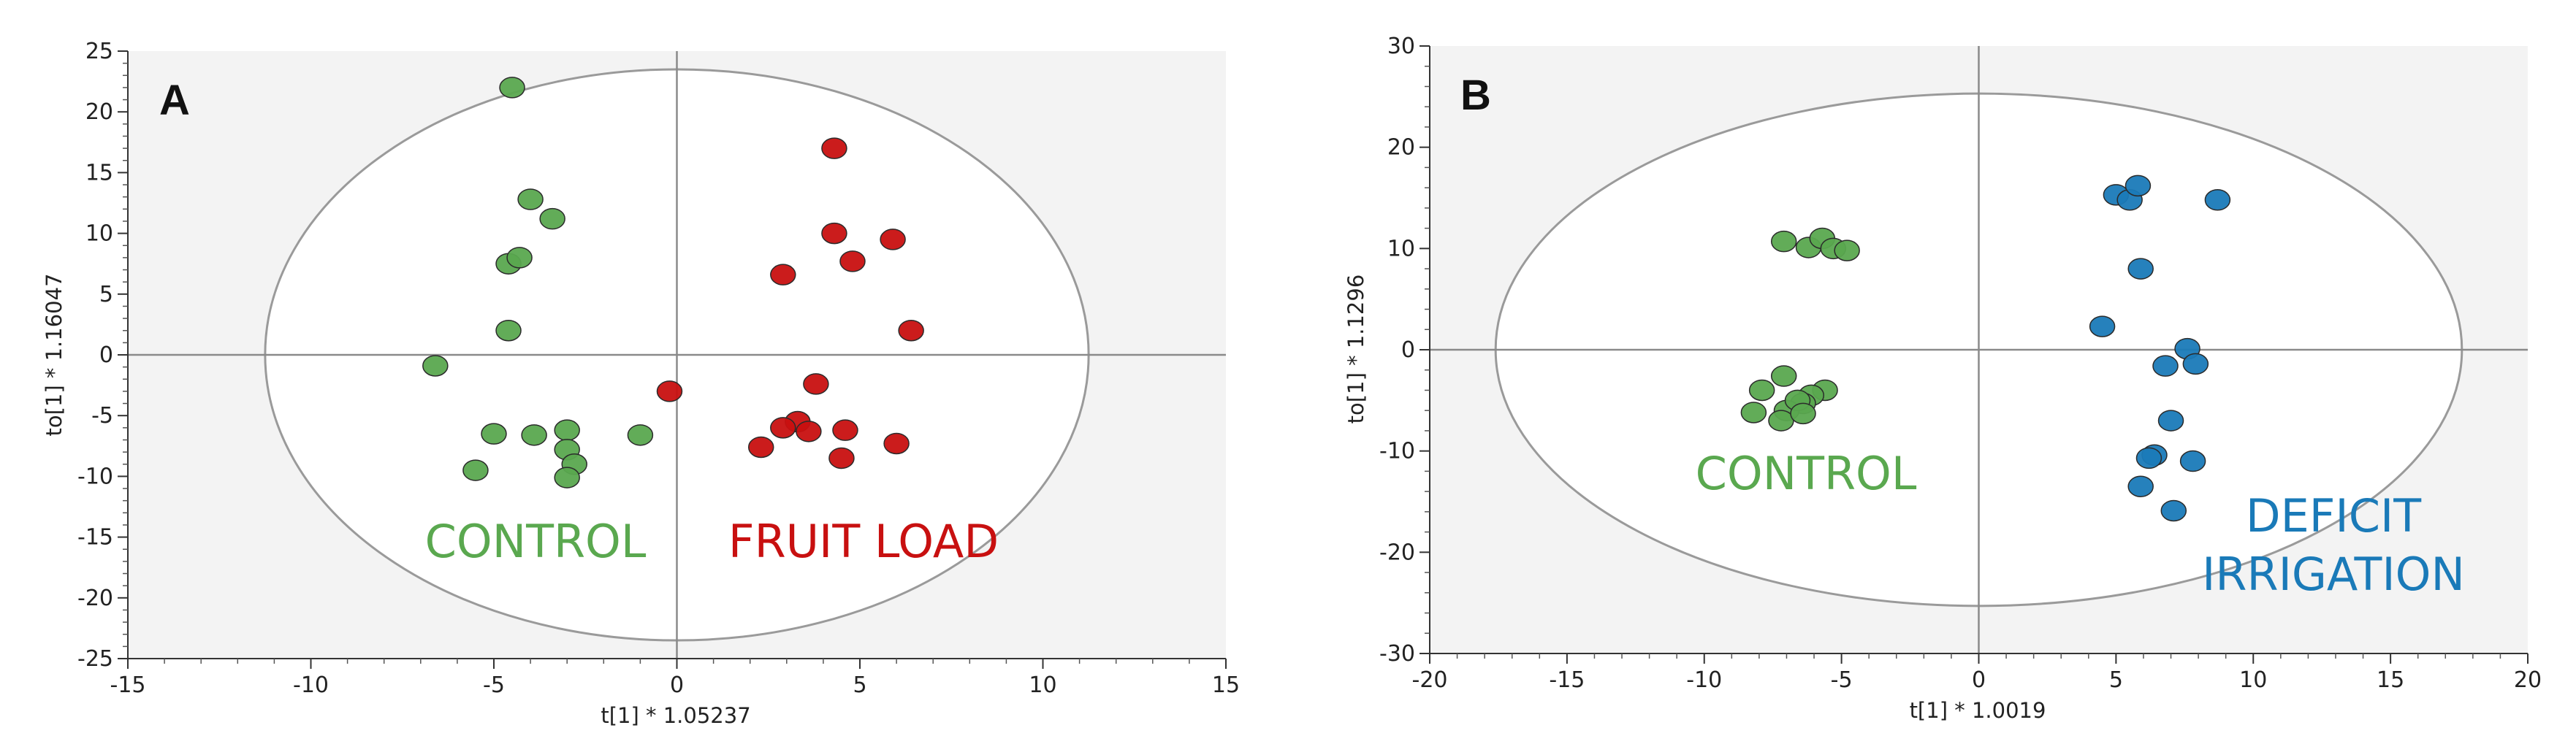 The height and width of the screenshot is (736, 2576). Describe the element at coordinates (1401, 46) in the screenshot. I see `y-tick-label: 30` at that location.